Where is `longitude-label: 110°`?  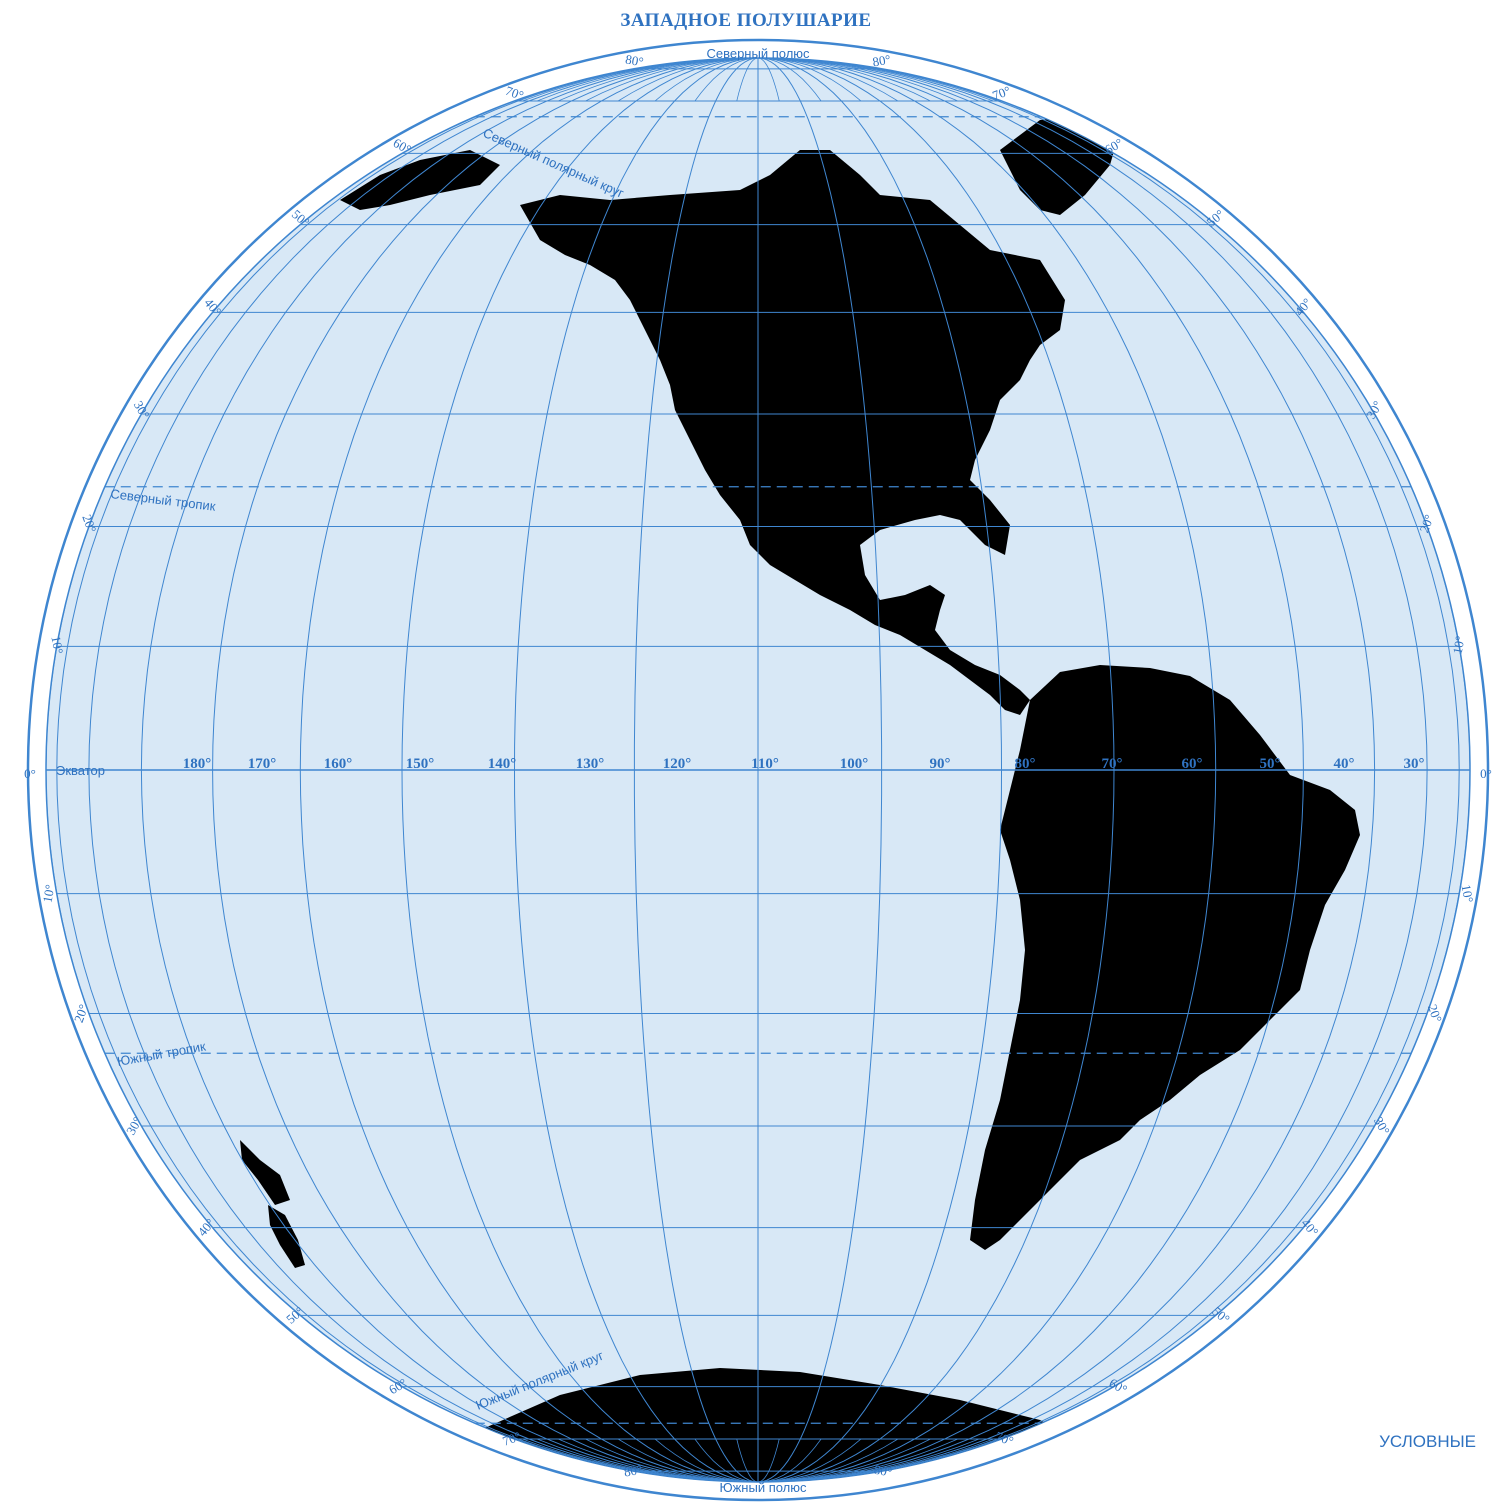 longitude-label: 110° is located at coordinates (765, 764).